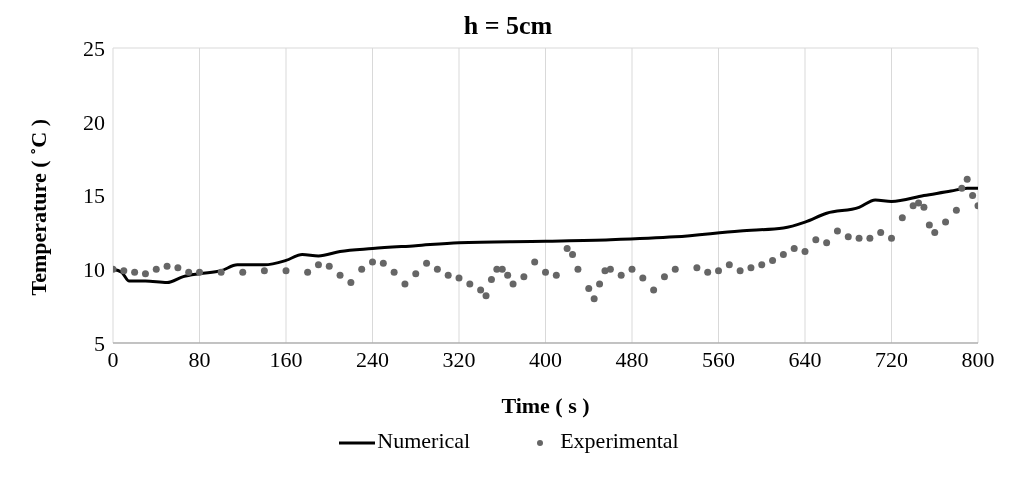 Image resolution: width=1010 pixels, height=492 pixels. I want to click on x-tick-label: 640, so click(805, 359).